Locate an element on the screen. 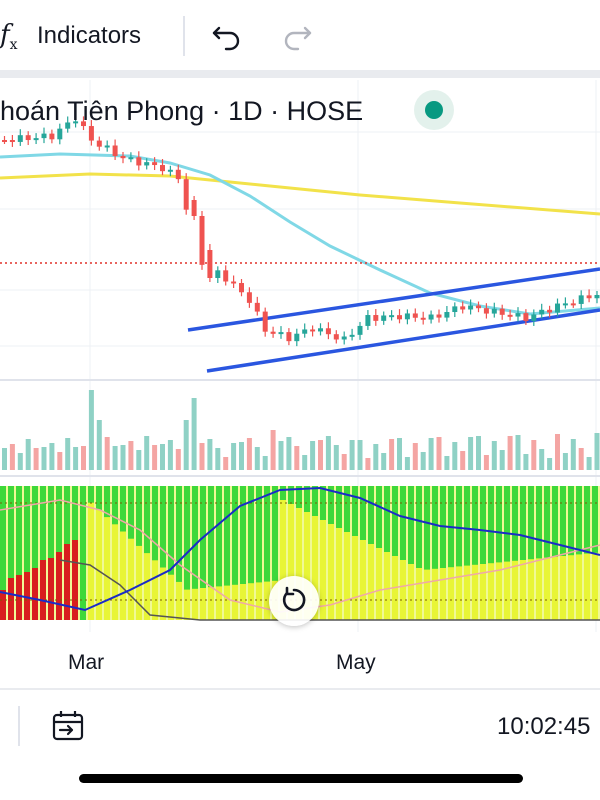 The image size is (600, 800). indicators-button: Indicators is located at coordinates (89, 35).